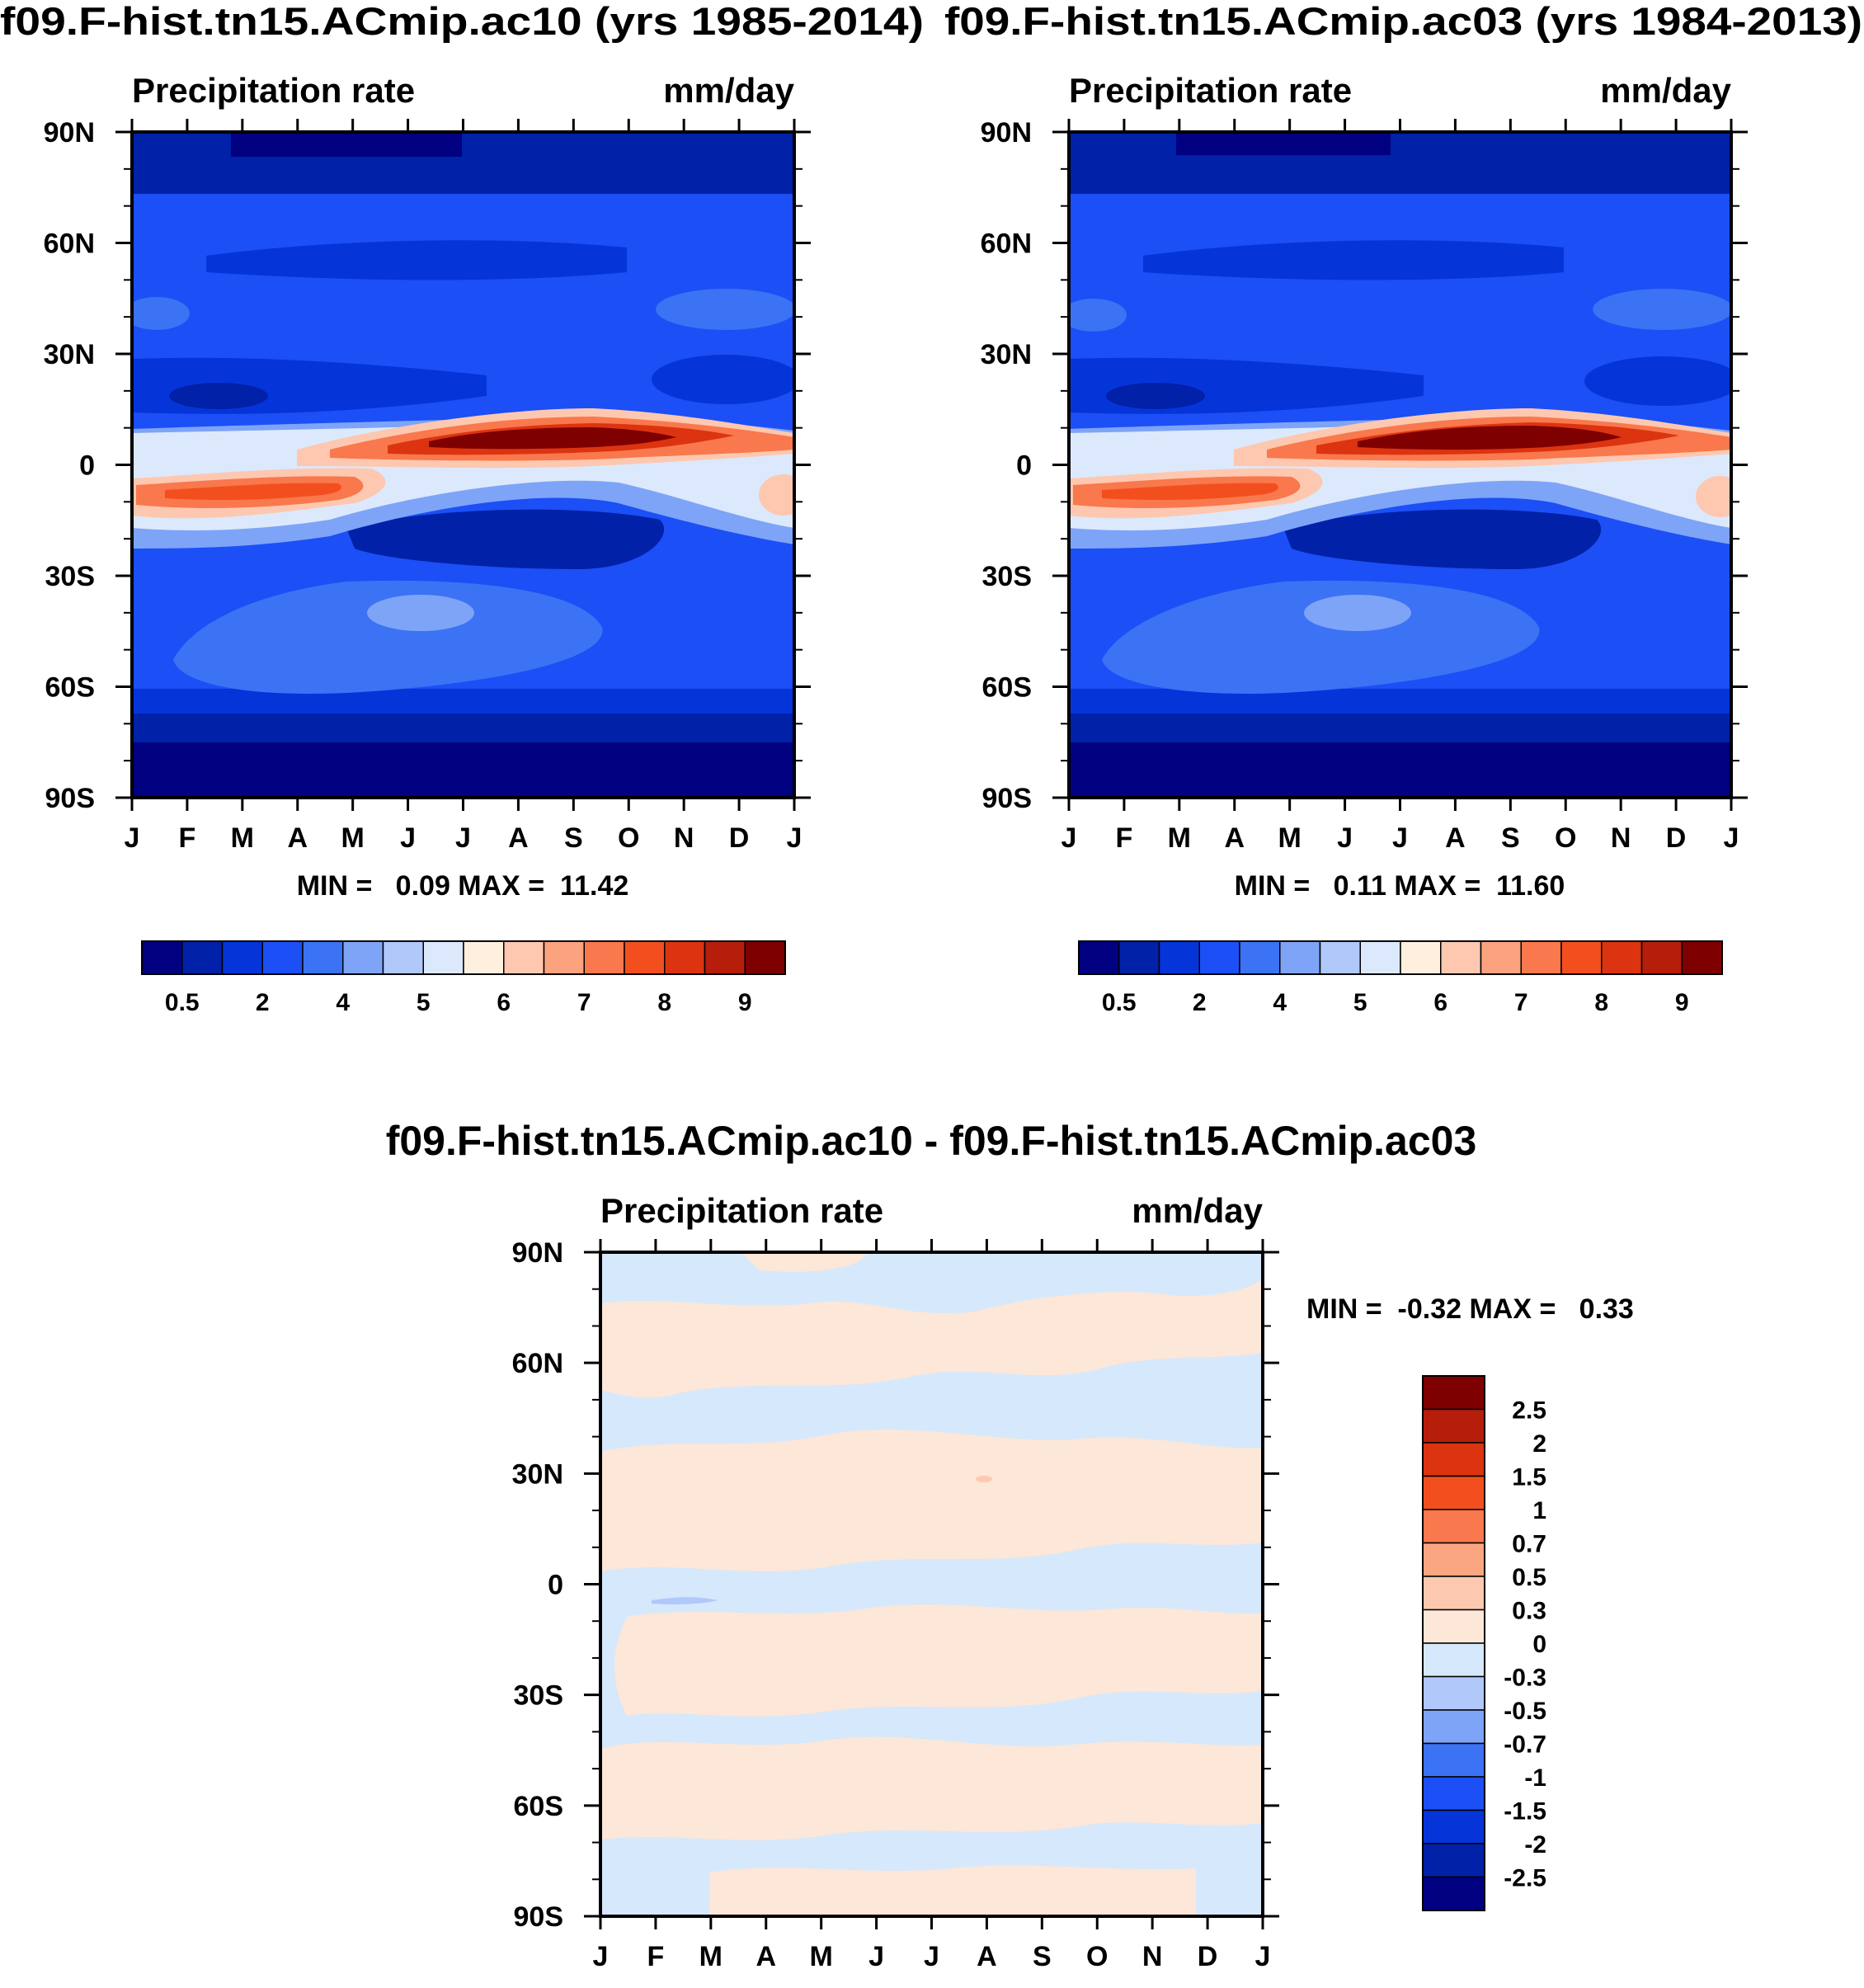 The width and height of the screenshot is (1864, 1988). I want to click on panel1-field, so click(463, 465).